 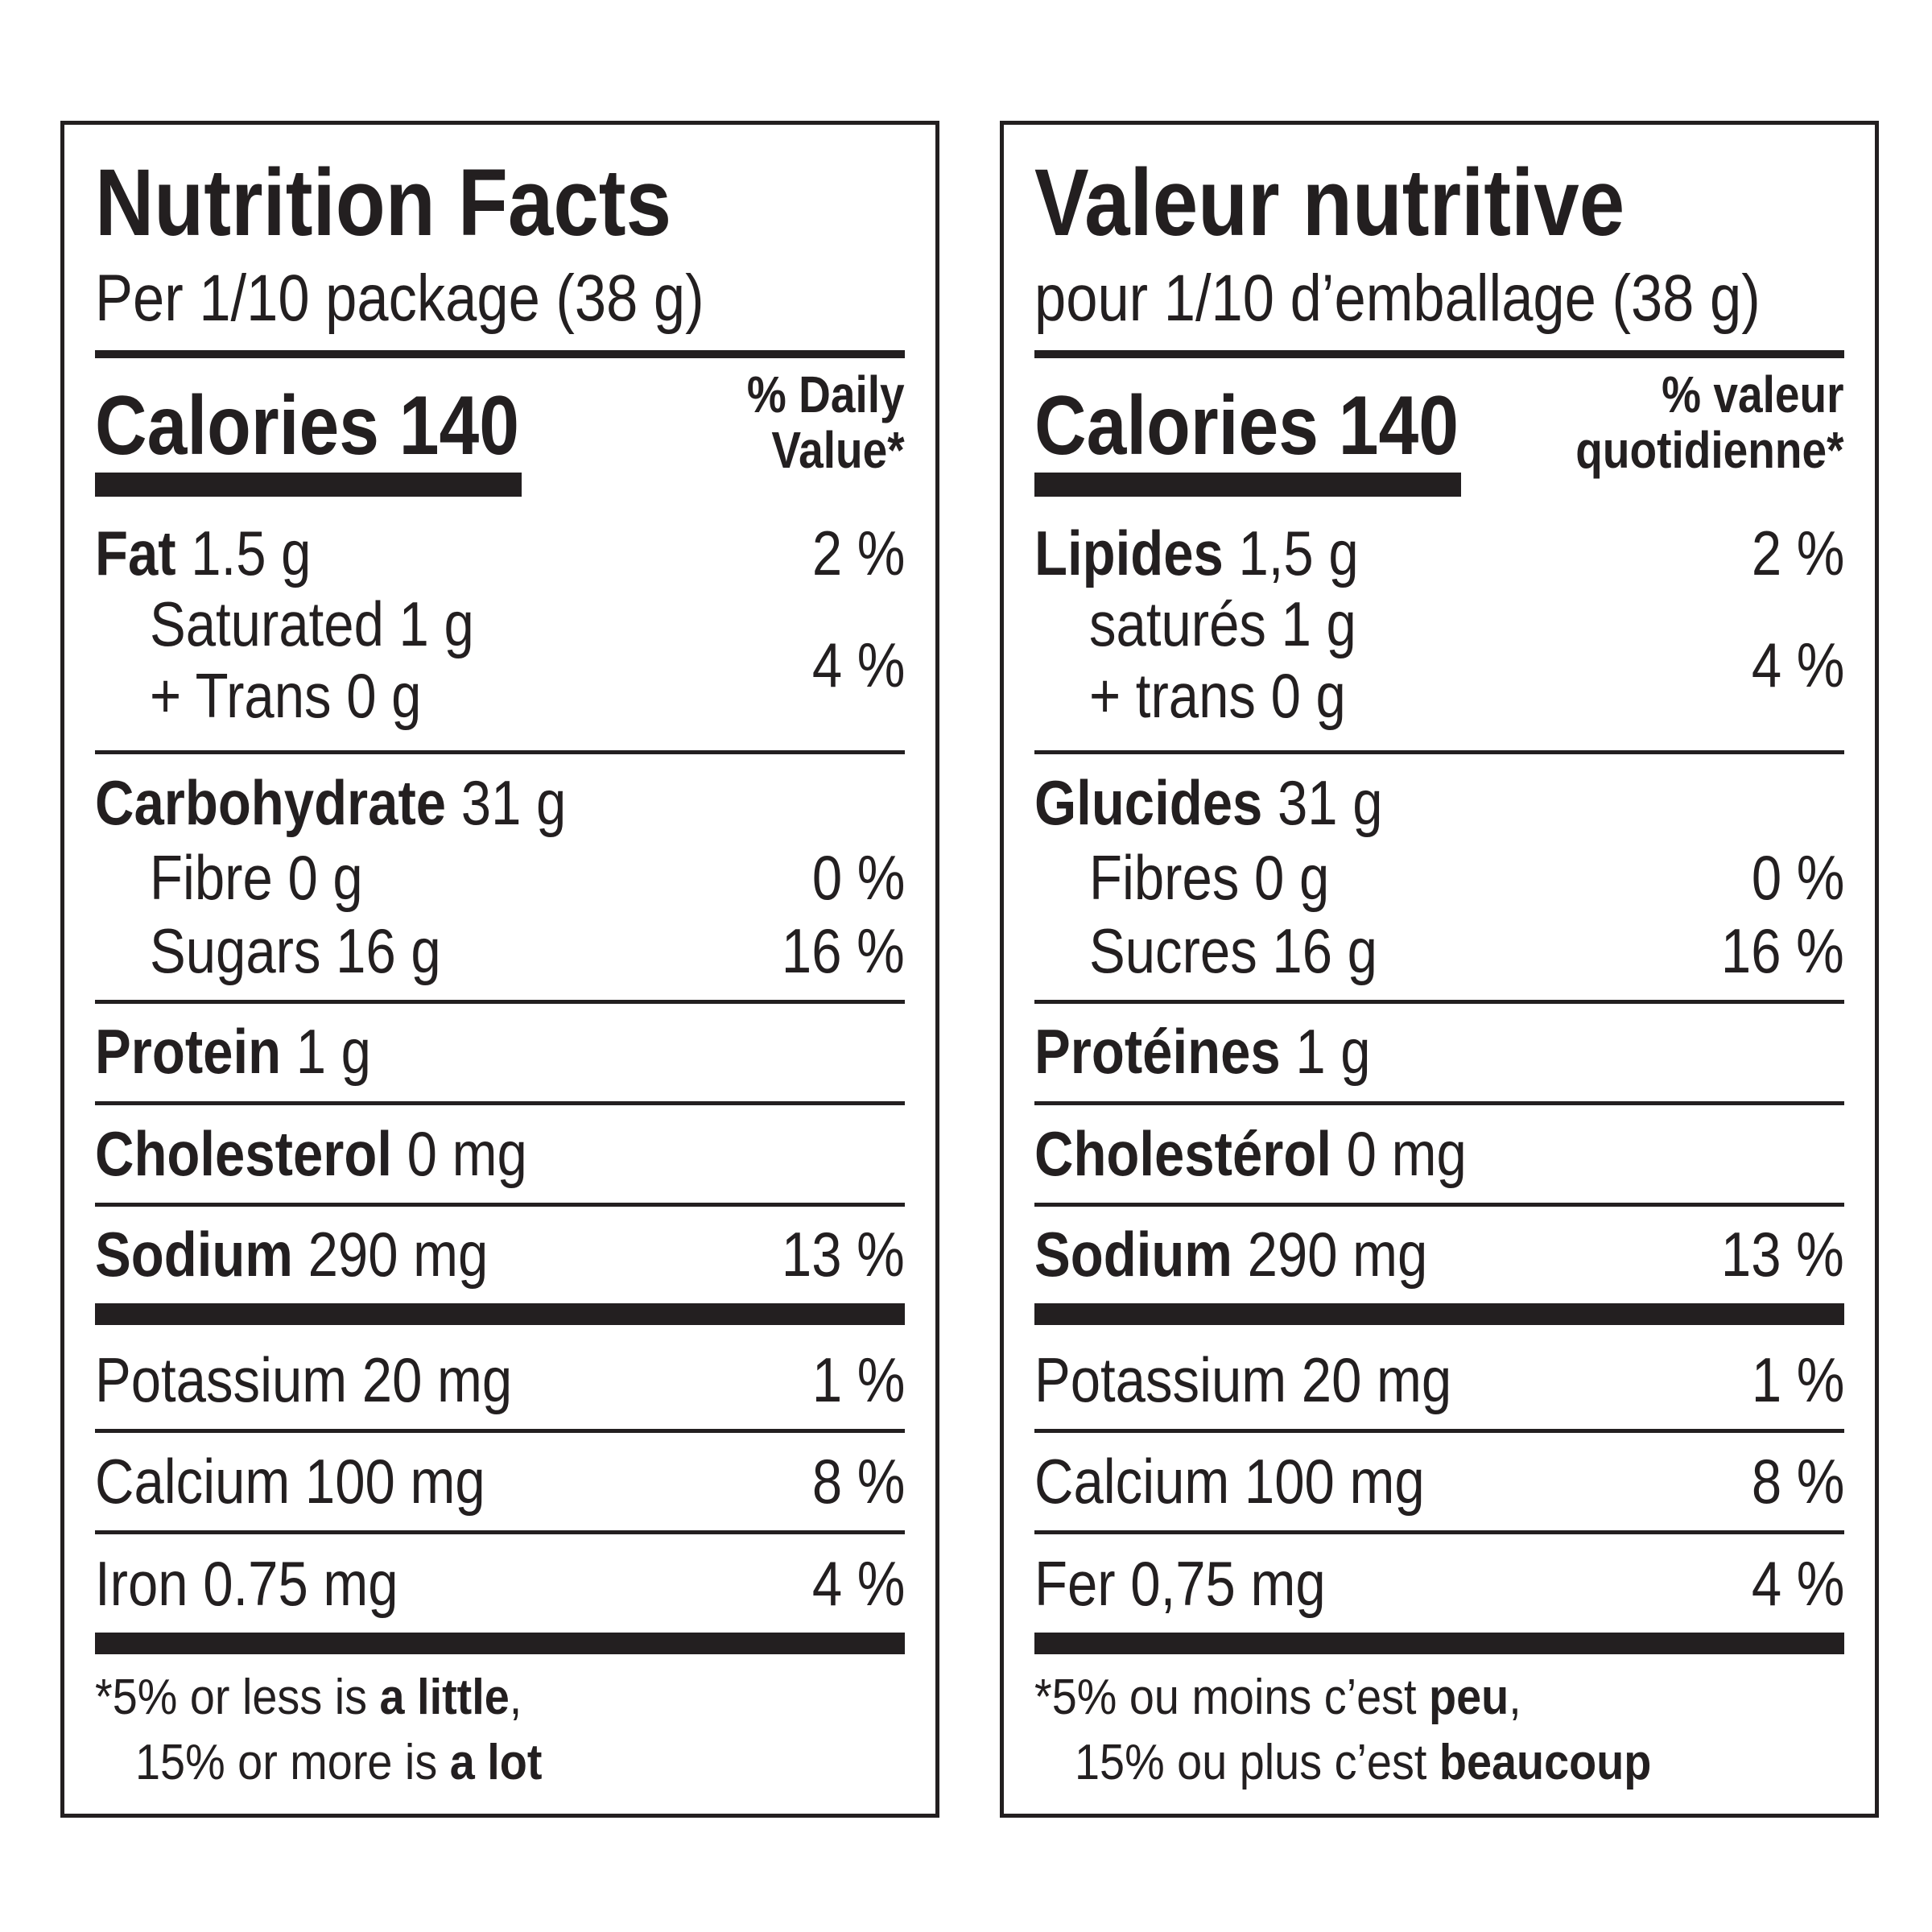 What do you see at coordinates (1209, 877) in the screenshot?
I see `fibre-row: Fibres 0 g` at bounding box center [1209, 877].